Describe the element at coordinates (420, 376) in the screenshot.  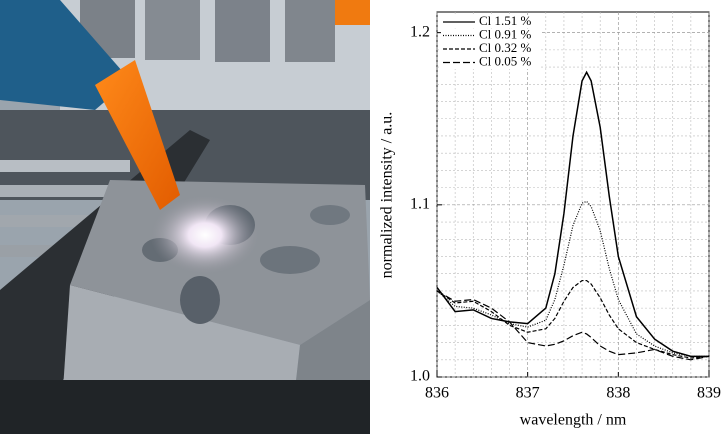
I see `y-tick-label: 1.0` at that location.